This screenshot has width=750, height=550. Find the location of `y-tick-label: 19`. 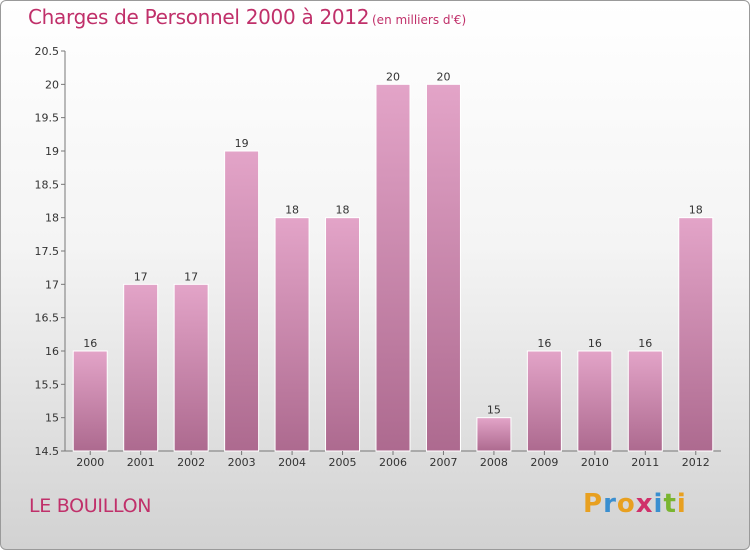

y-tick-label: 19 is located at coordinates (52, 151).